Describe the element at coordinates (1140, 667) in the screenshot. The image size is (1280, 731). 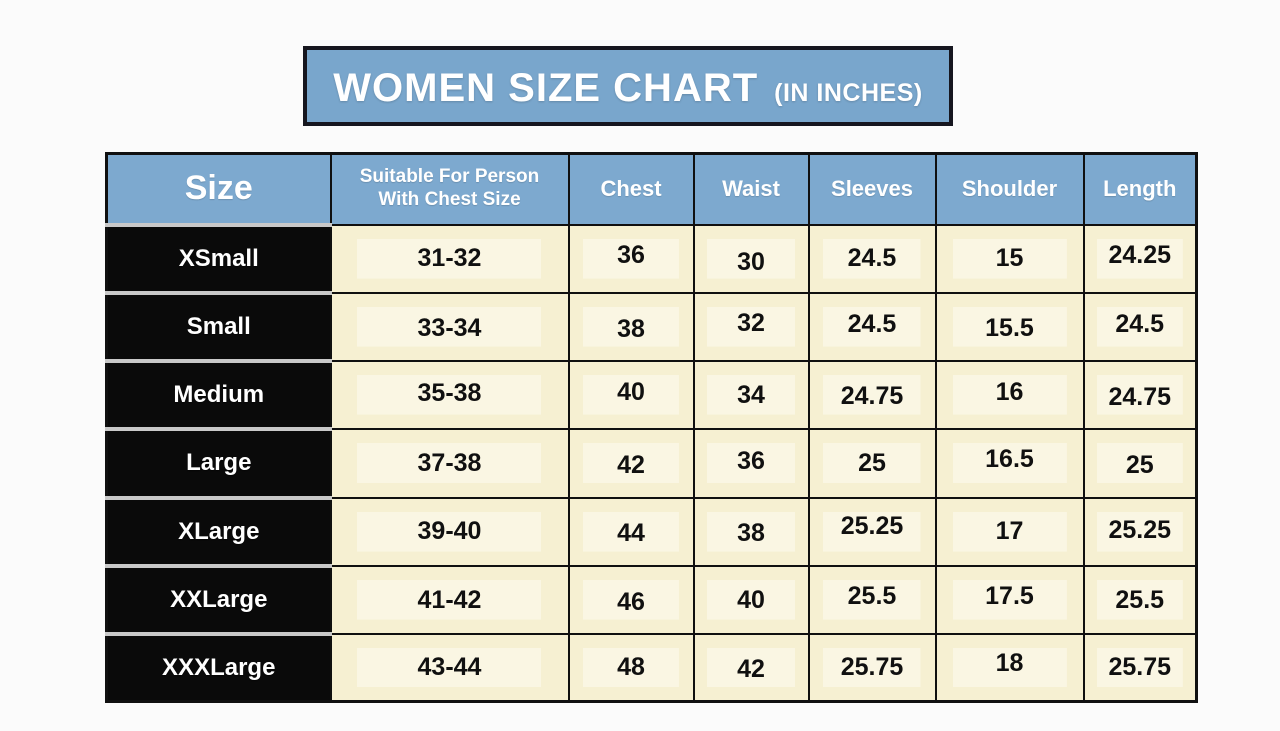
I see `cell-value: 25.75` at that location.